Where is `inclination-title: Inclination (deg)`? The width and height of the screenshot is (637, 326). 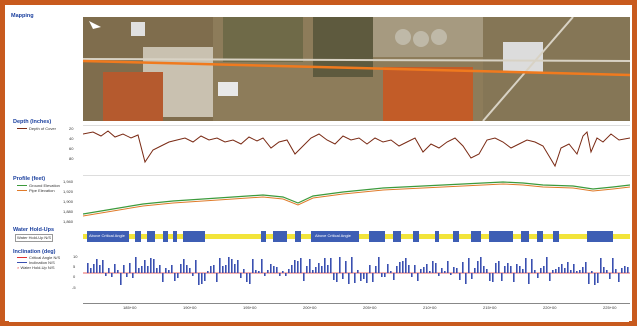 inclination-title: Inclination (deg) is located at coordinates (34, 252).